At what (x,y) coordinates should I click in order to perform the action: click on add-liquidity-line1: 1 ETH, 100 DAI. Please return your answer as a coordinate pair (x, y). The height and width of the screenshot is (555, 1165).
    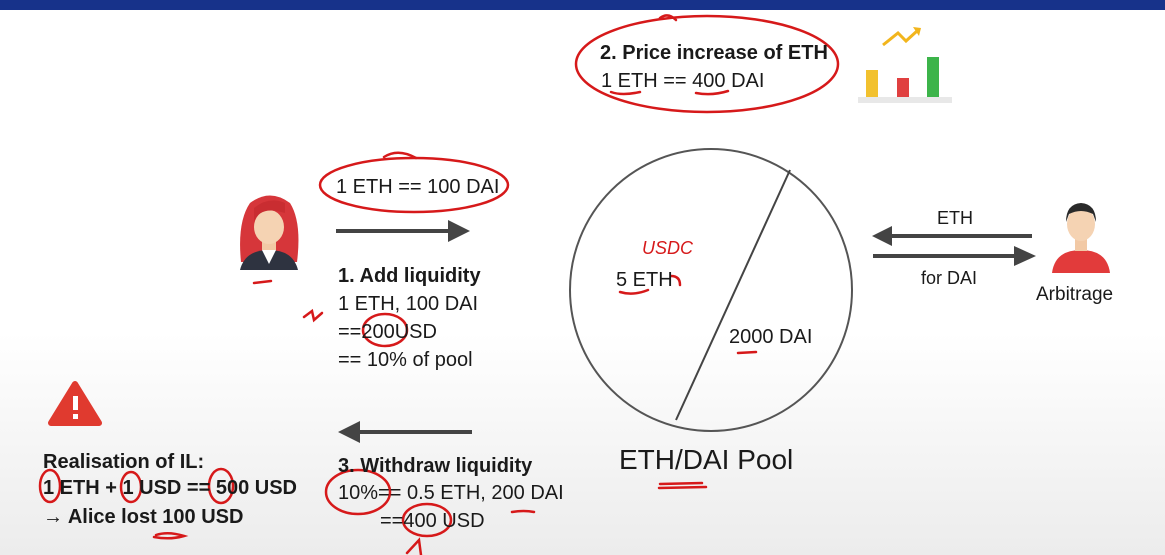
    Looking at the image, I should click on (408, 304).